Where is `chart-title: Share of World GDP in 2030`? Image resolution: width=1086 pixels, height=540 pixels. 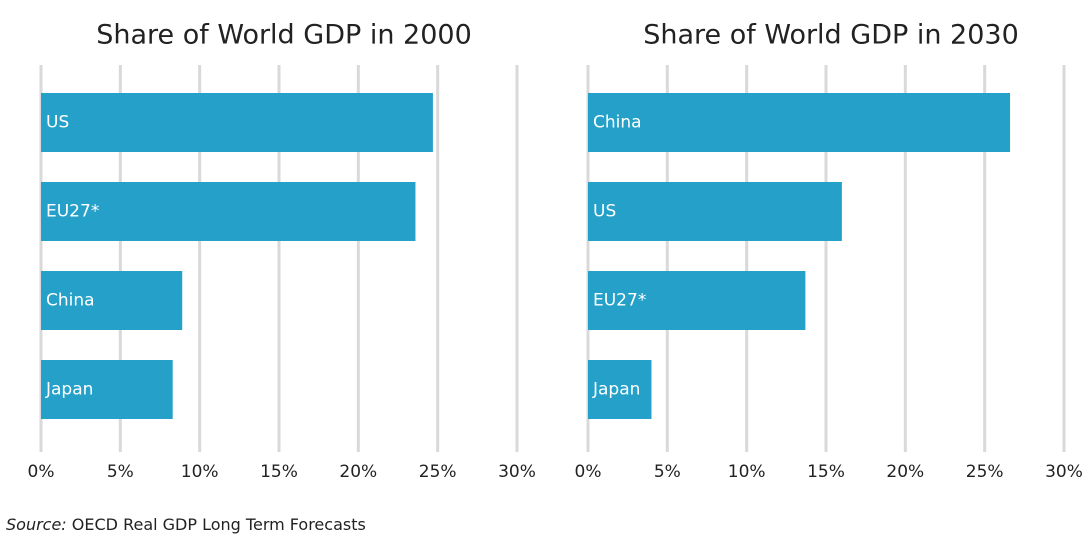
chart-title: Share of World GDP in 2030 is located at coordinates (831, 35).